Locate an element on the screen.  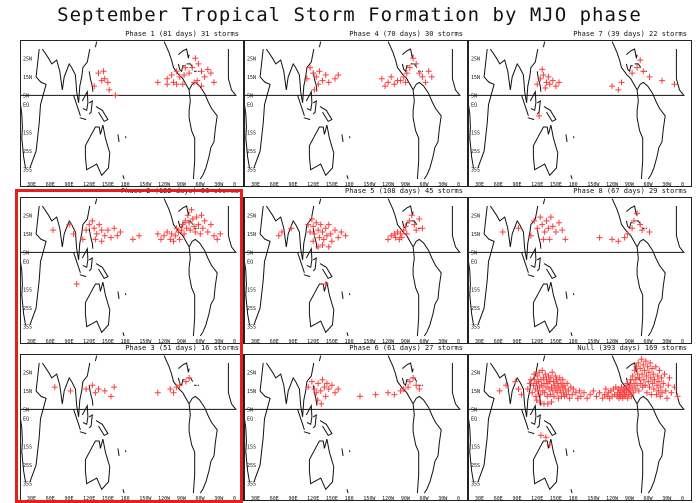
lat-tick-label: 15N is located at coordinates (475, 392).